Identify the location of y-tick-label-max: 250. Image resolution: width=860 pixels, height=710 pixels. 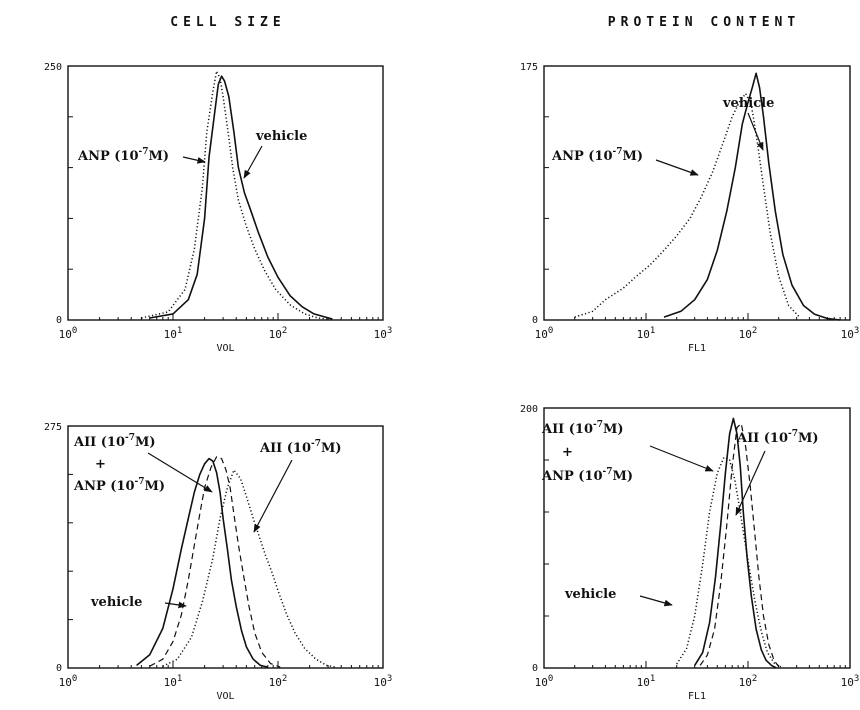
(53, 67).